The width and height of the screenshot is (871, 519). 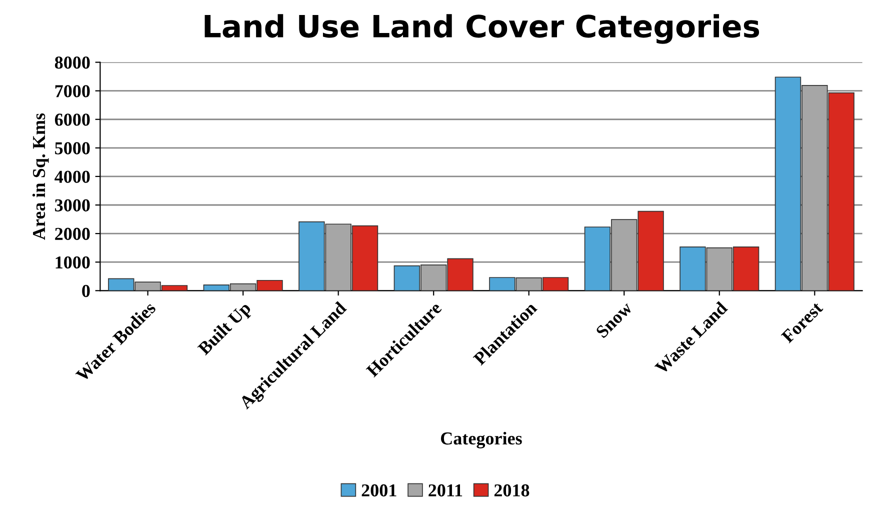 What do you see at coordinates (72, 234) in the screenshot?
I see `y-tick-label: 2000` at bounding box center [72, 234].